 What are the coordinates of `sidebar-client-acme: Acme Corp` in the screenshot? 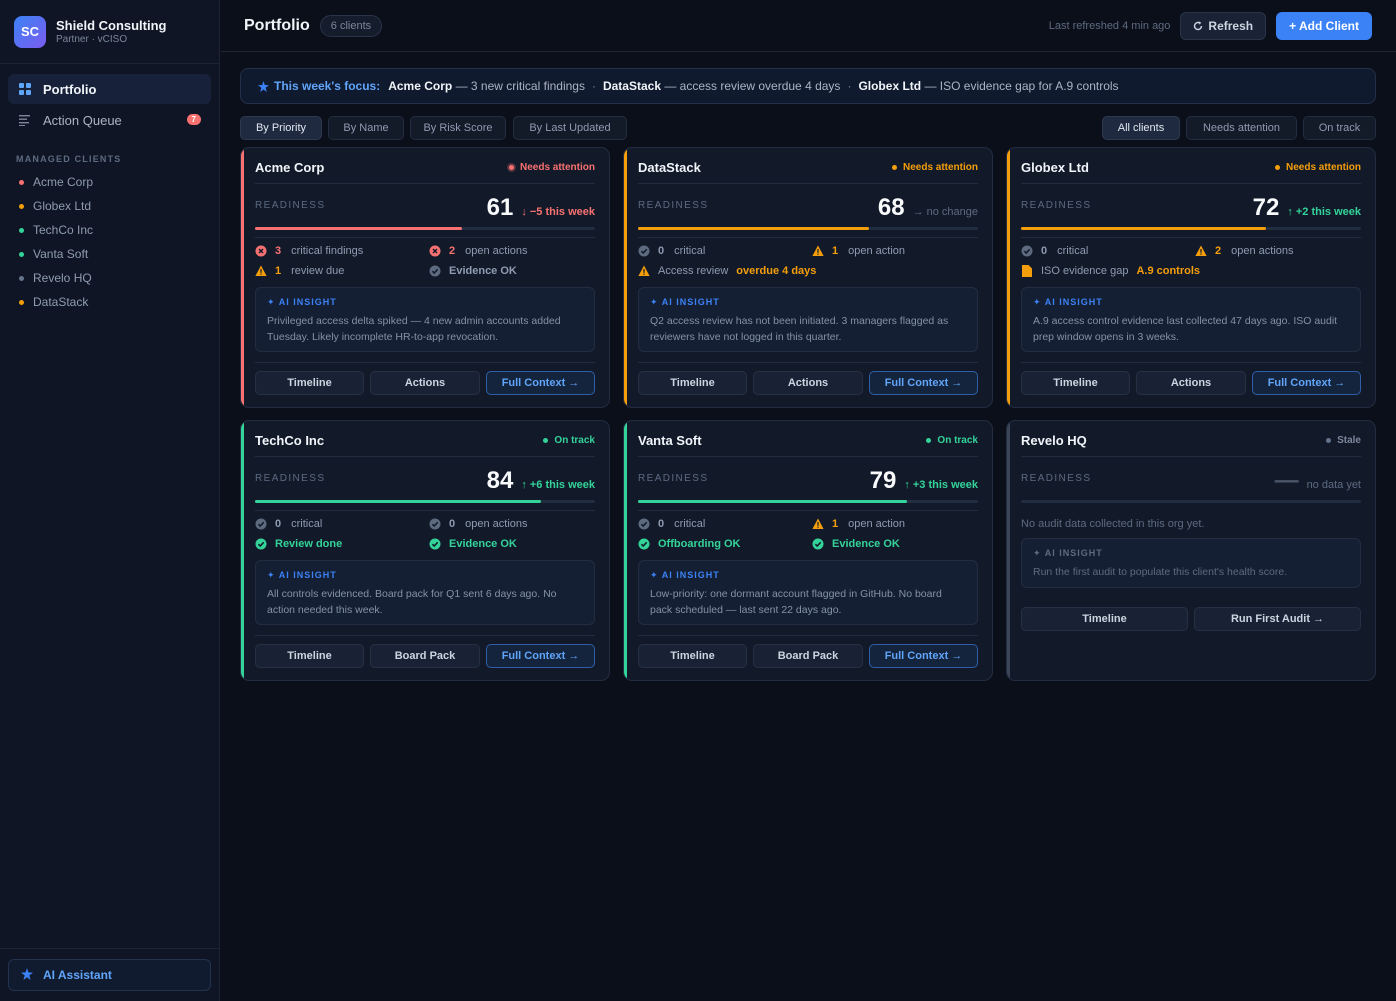 It's located at (109, 182).